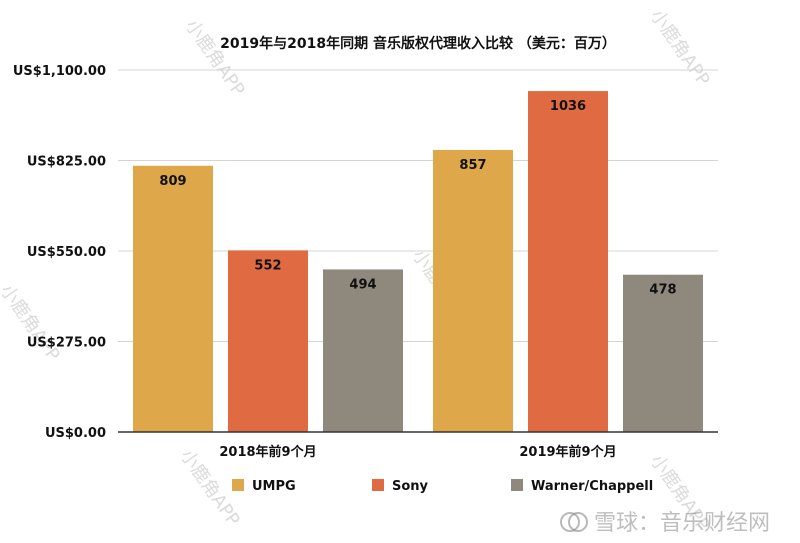 The height and width of the screenshot is (543, 800). What do you see at coordinates (172, 181) in the screenshot?
I see `data-label: 809` at bounding box center [172, 181].